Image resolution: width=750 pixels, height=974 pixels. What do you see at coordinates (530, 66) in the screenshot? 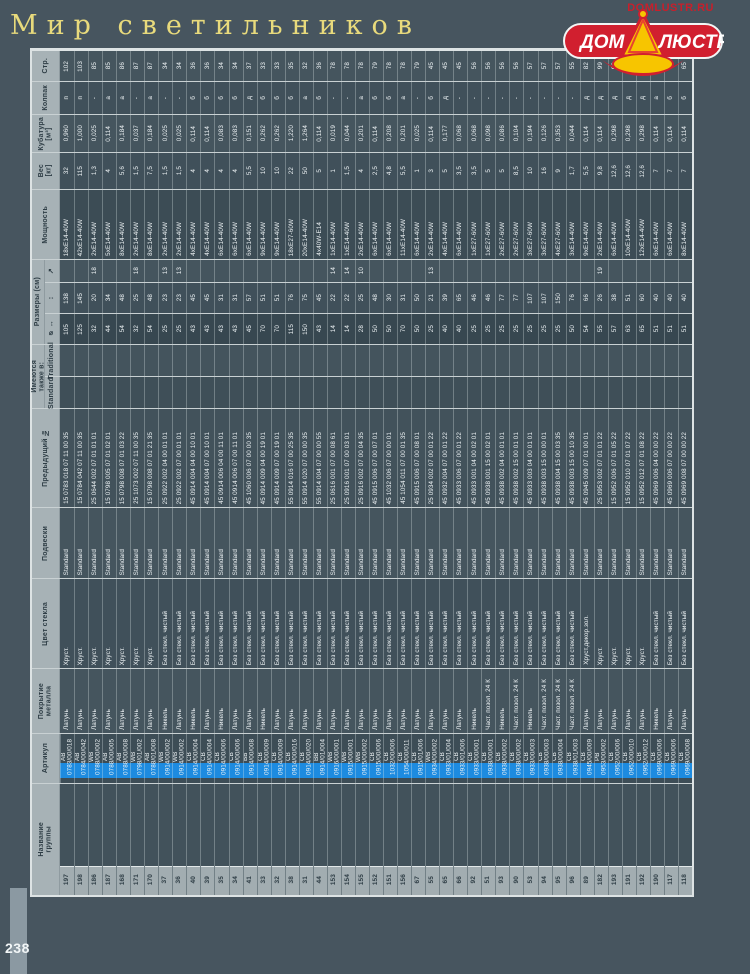
I see `cell-value-page: 57` at bounding box center [530, 66].